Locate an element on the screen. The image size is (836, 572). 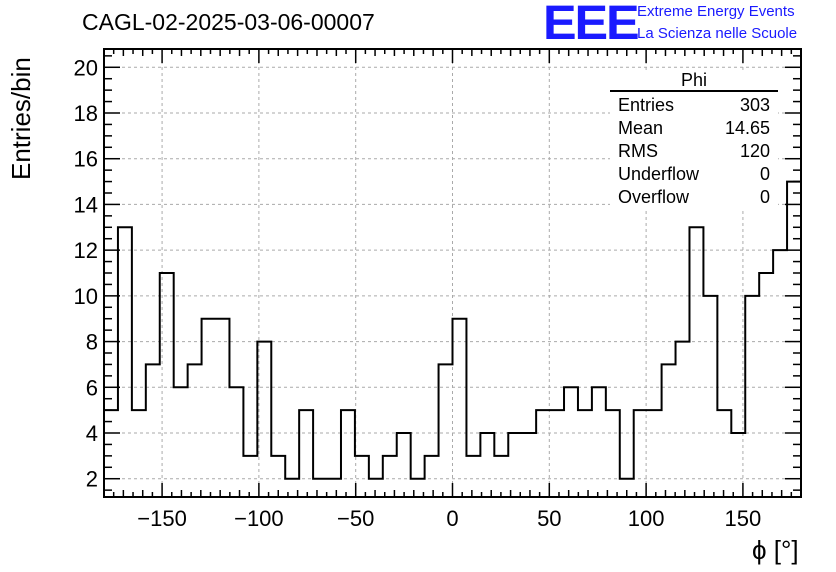
y-tick-label: 12 is located at coordinates (86, 250).